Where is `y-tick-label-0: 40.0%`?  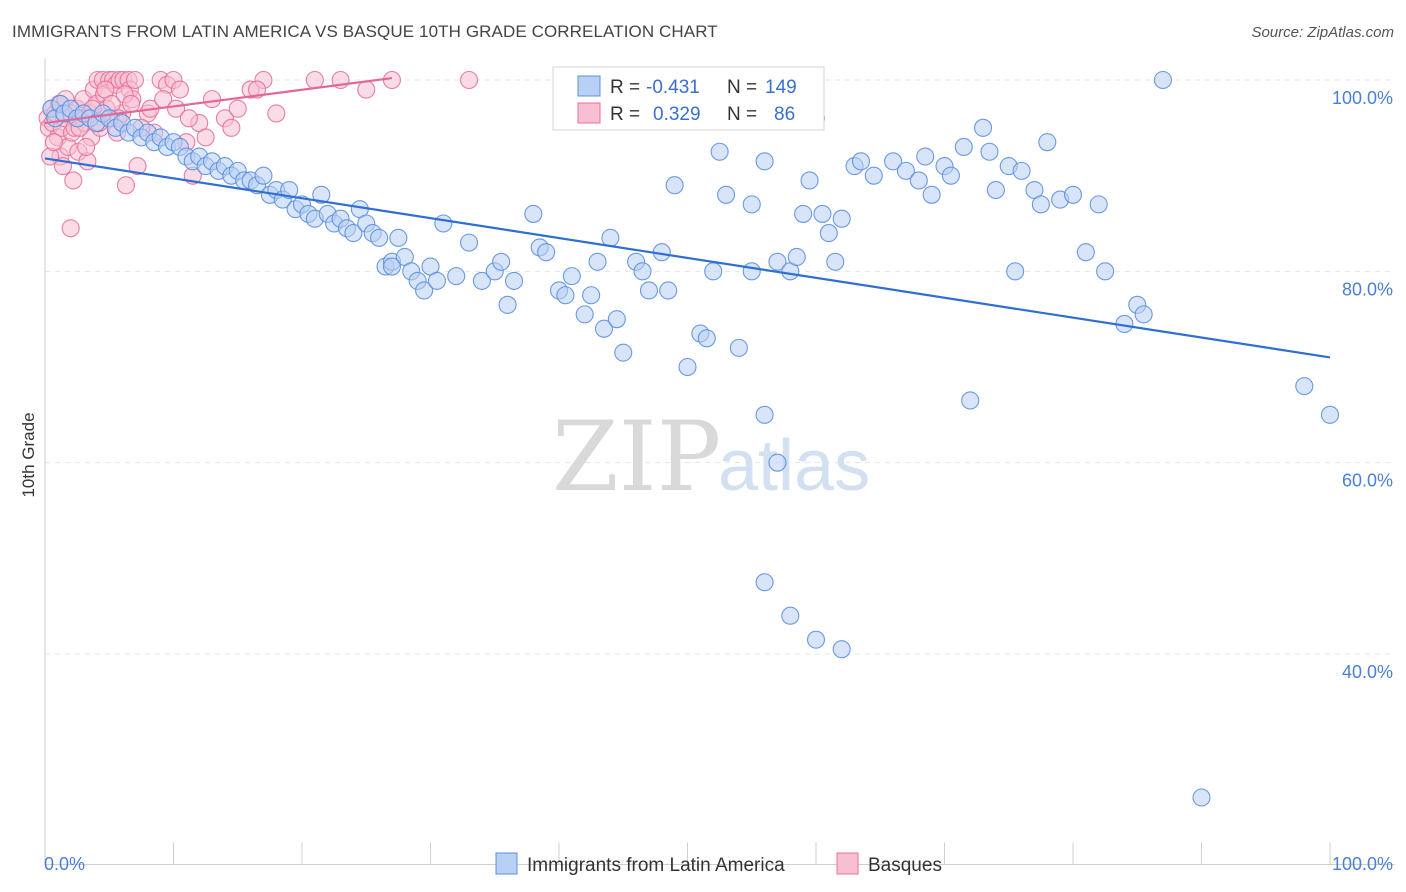
y-tick-label-0: 40.0% is located at coordinates (1367, 672).